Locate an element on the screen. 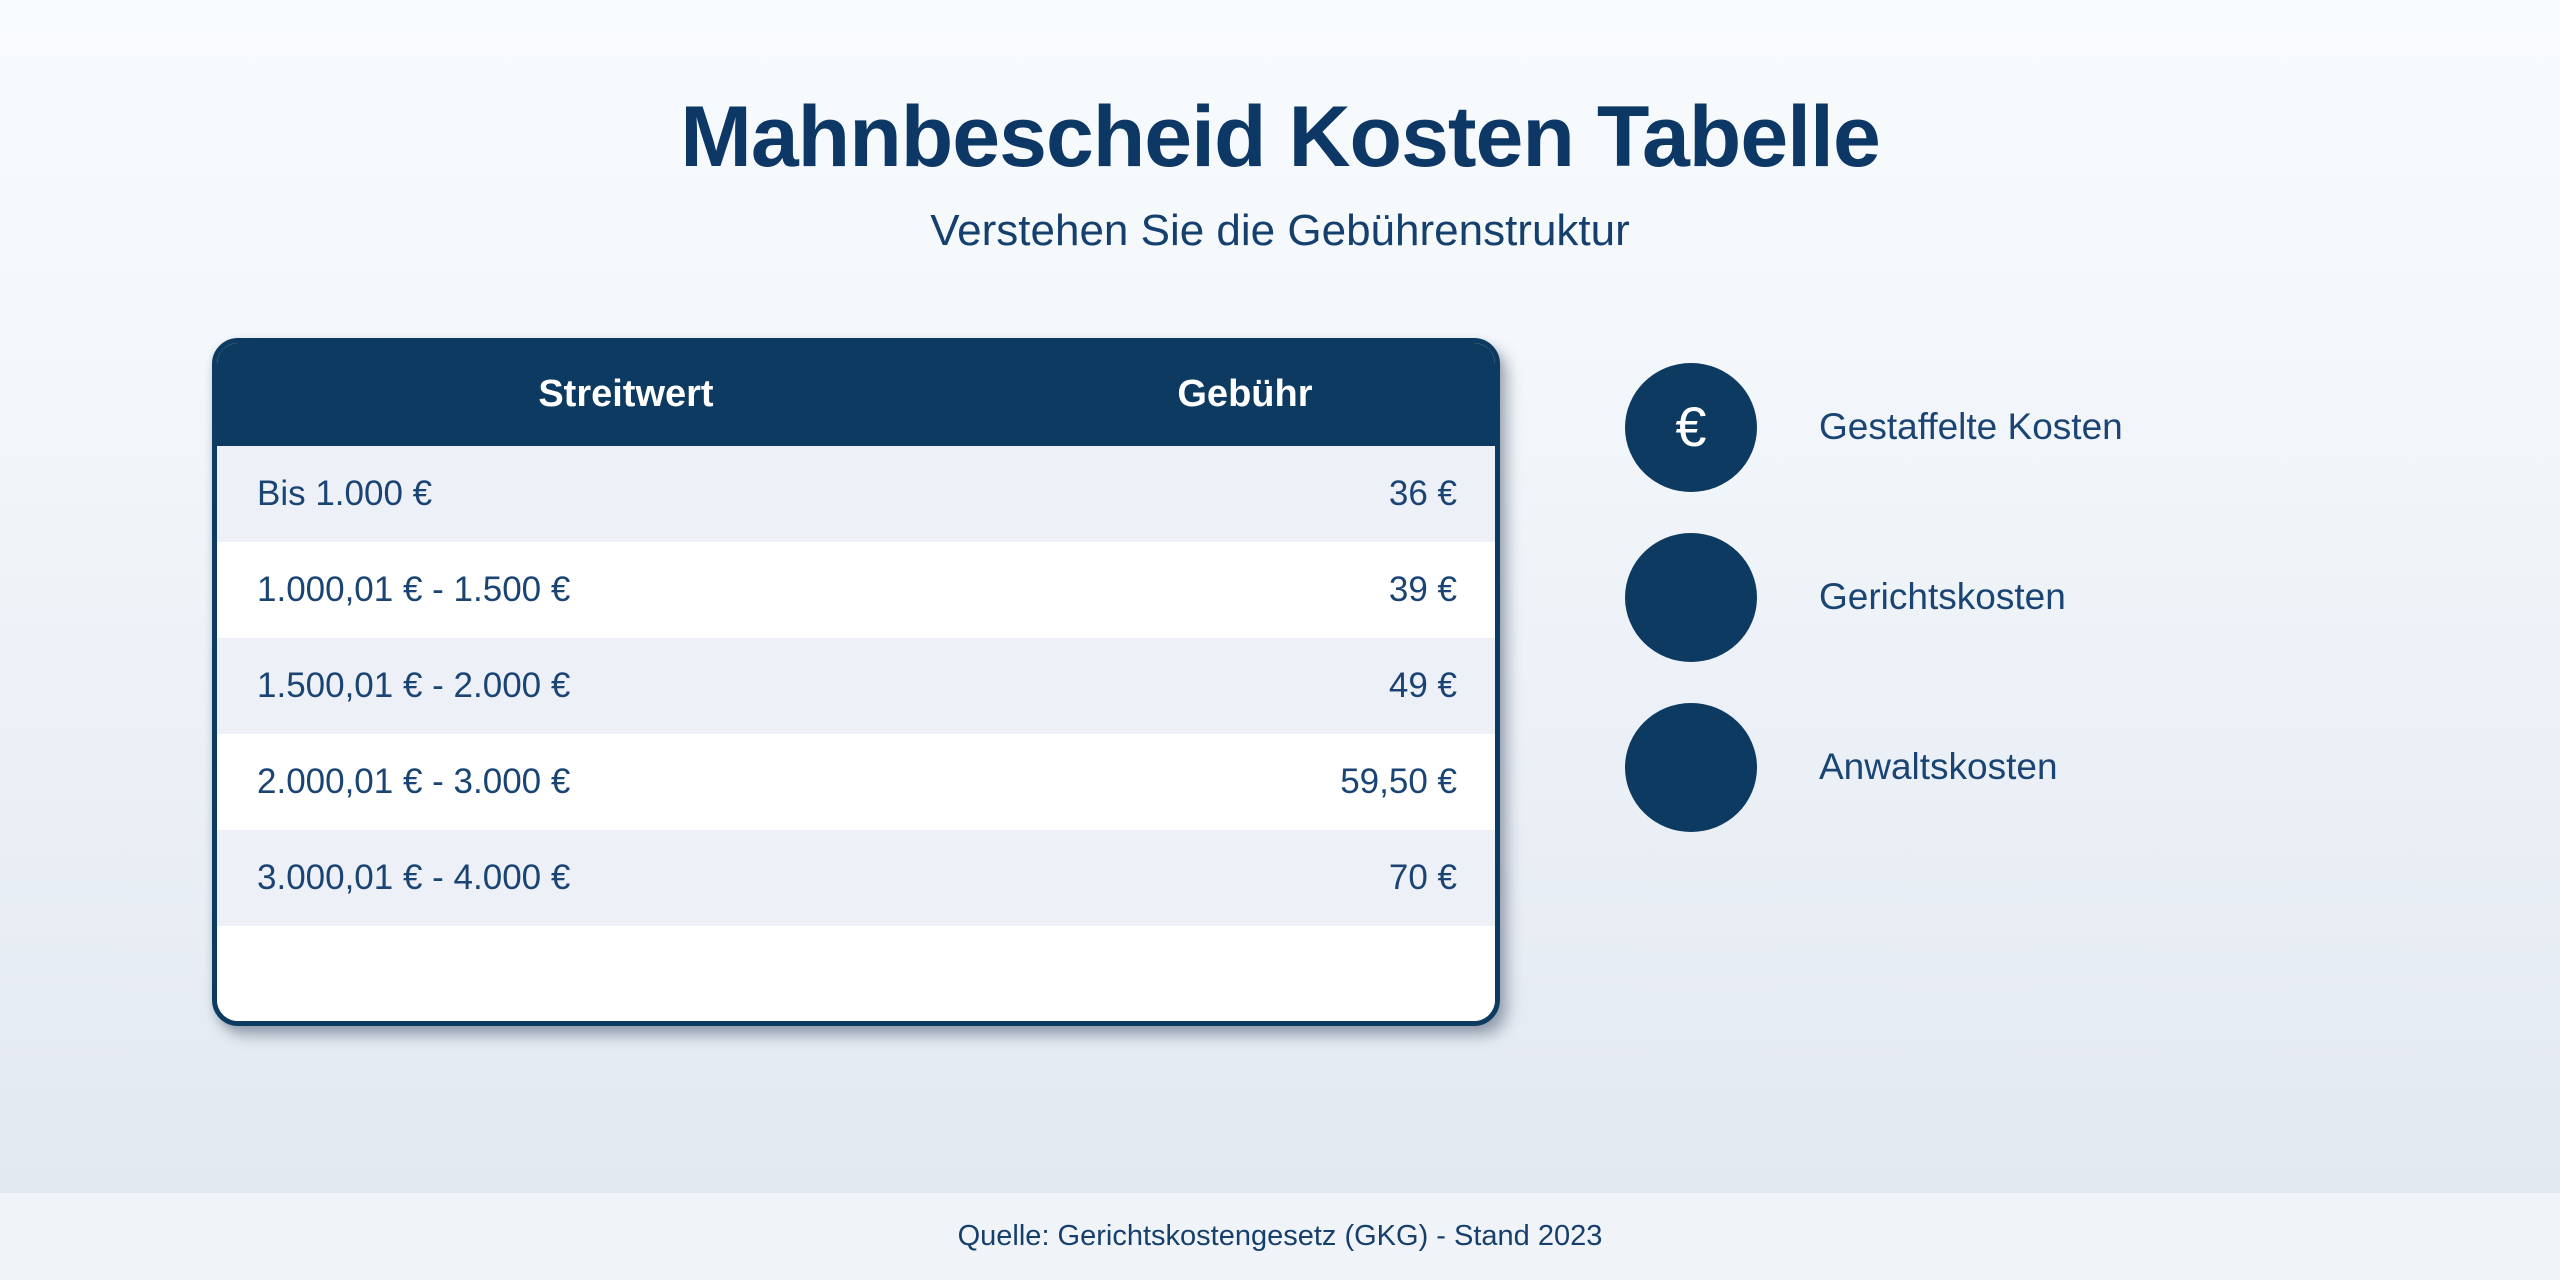 This screenshot has width=2560, height=1280. legend-item-anwaltskosten: Anwaltskosten is located at coordinates (1874, 767).